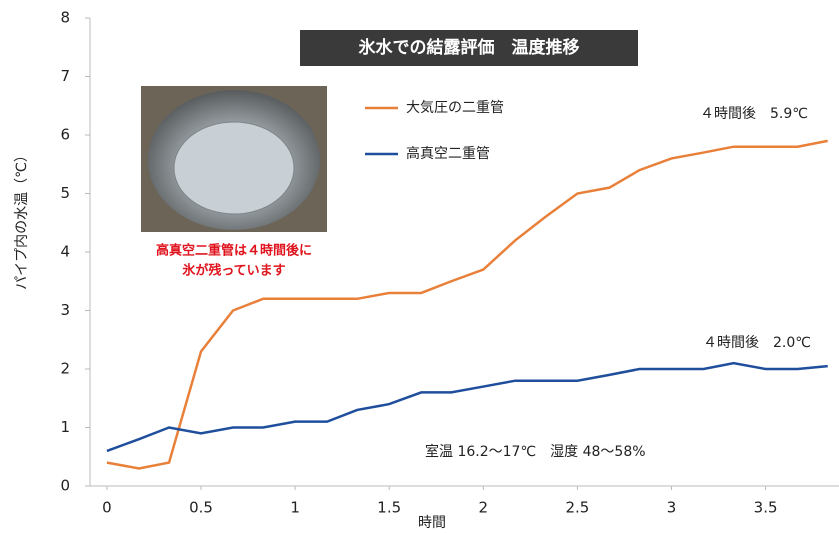  Describe the element at coordinates (65, 76) in the screenshot. I see `y-tick-label: 7` at that location.